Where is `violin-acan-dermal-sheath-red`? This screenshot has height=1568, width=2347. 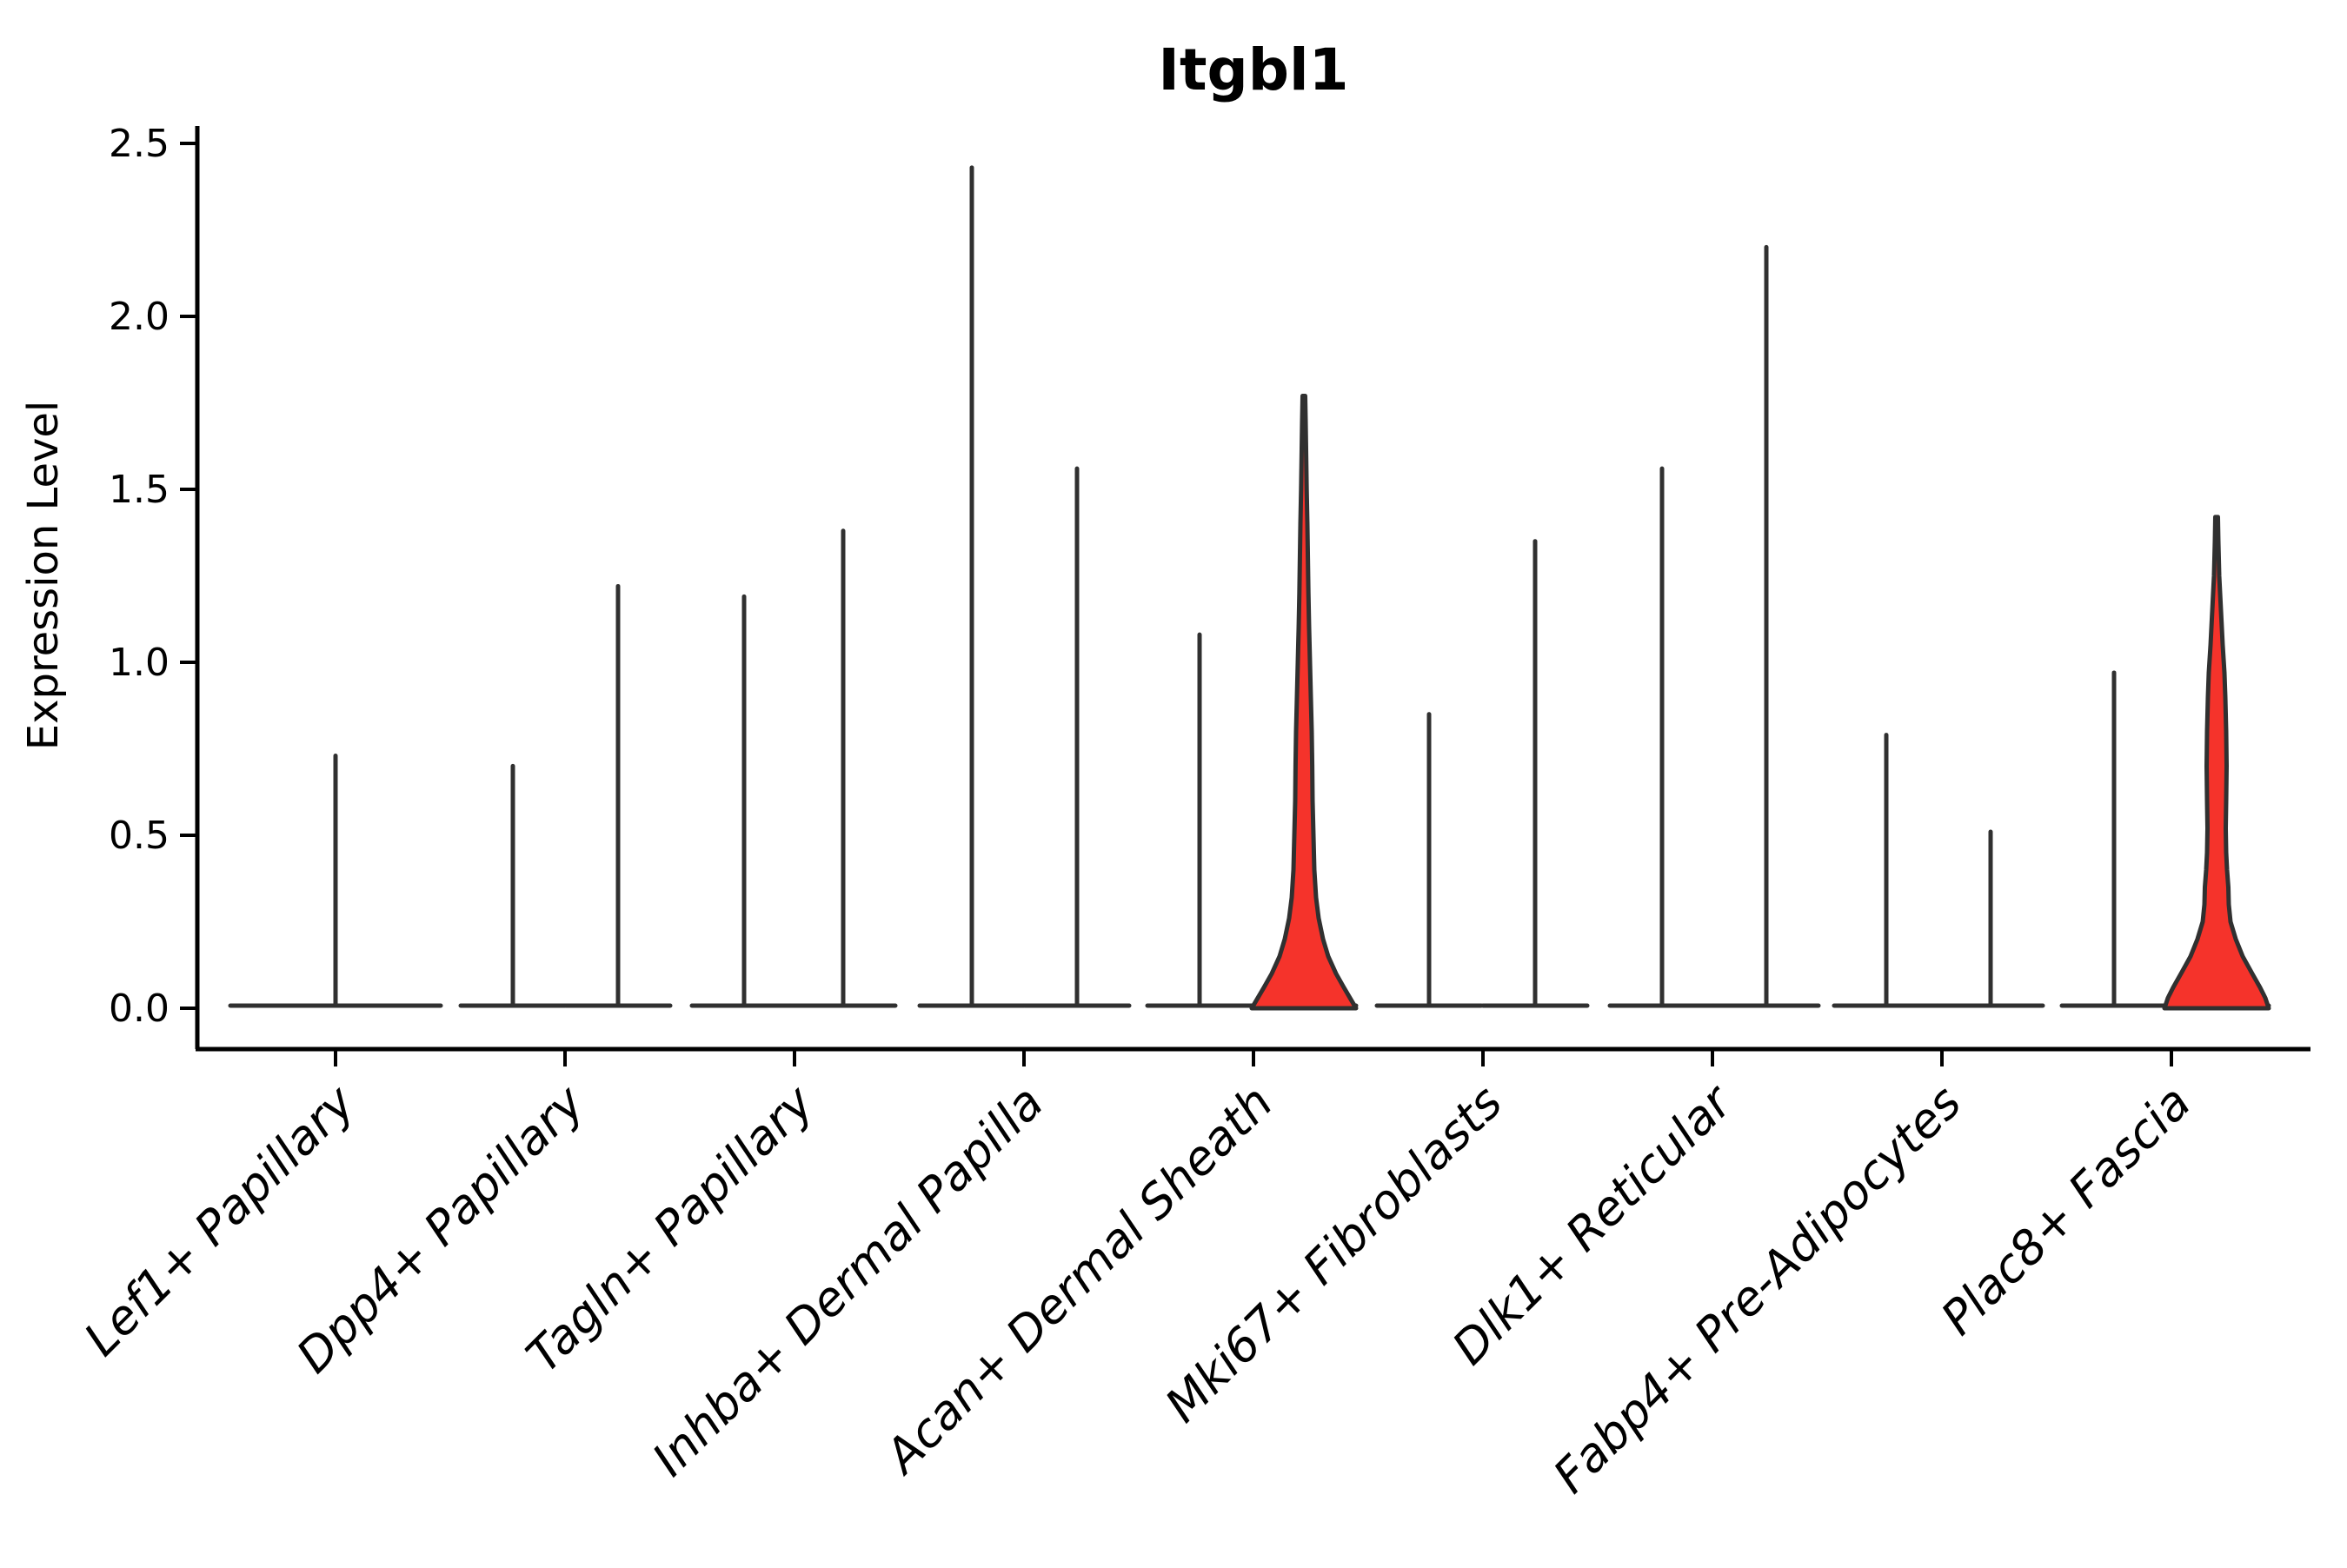
violin-acan-dermal-sheath-red is located at coordinates (1304, 702).